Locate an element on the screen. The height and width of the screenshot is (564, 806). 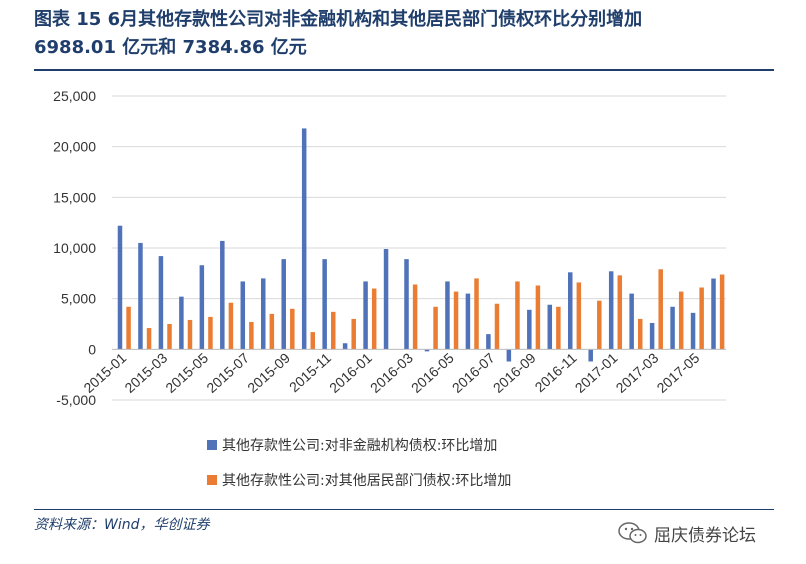
legend-label-series-1: 其他存款性公司:对非金融机构债权:环比增加 is located at coordinates (359, 446).